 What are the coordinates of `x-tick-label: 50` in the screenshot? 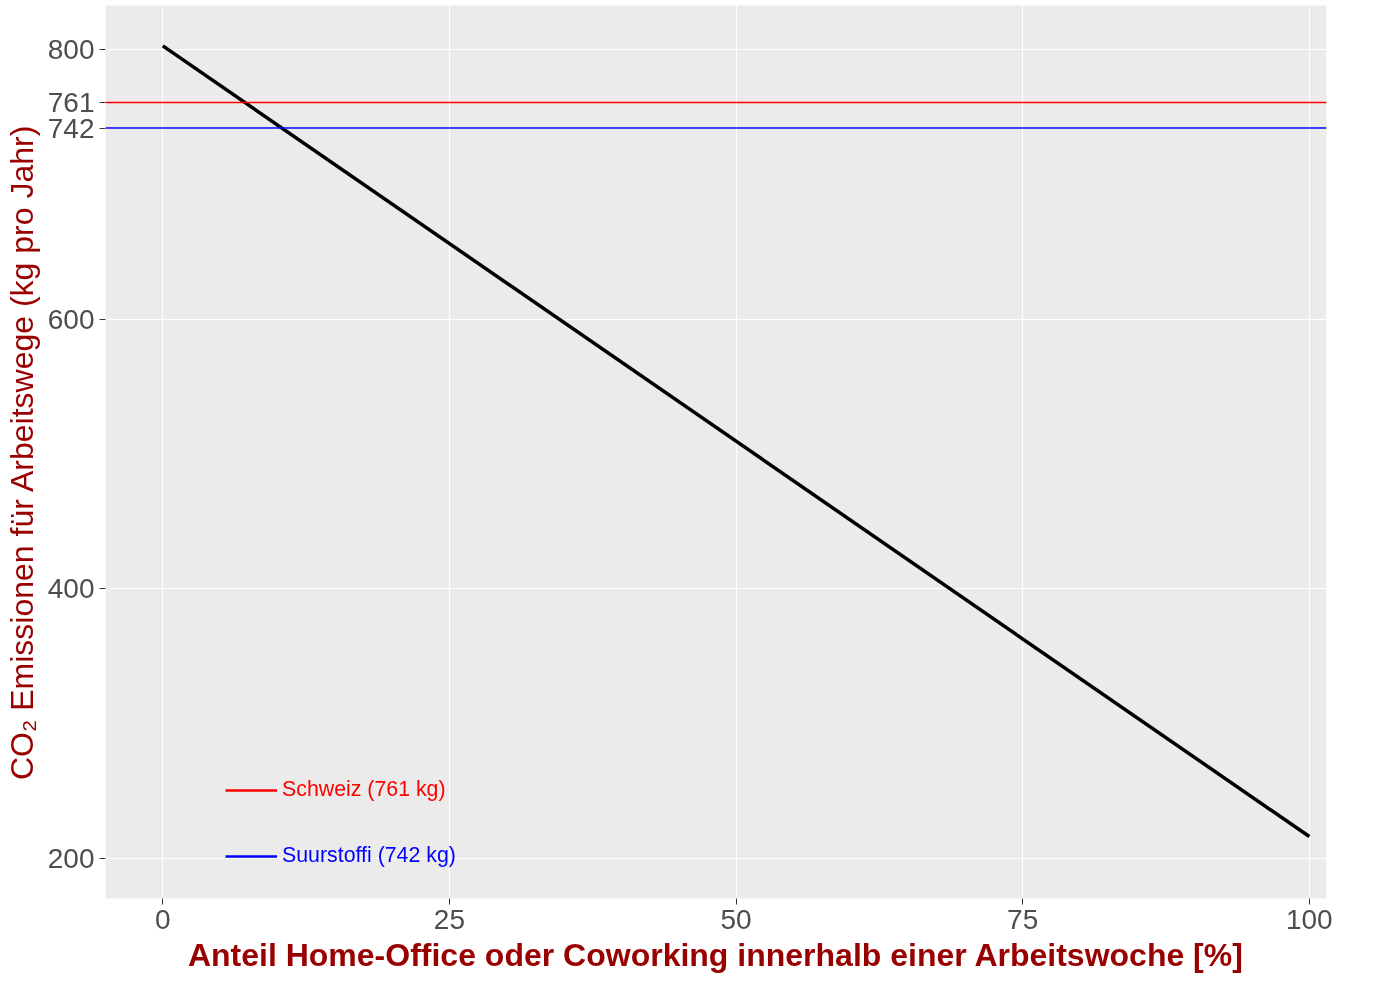 It's located at (736, 919).